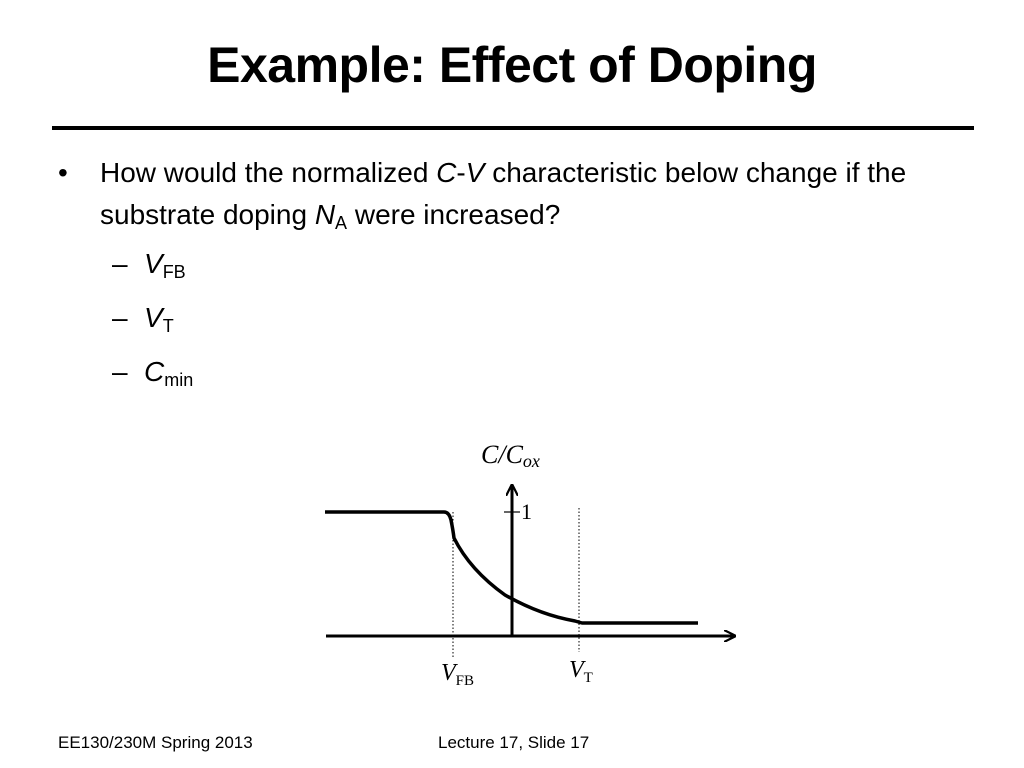  I want to click on cv-v-symbol: V, so click(475, 172).